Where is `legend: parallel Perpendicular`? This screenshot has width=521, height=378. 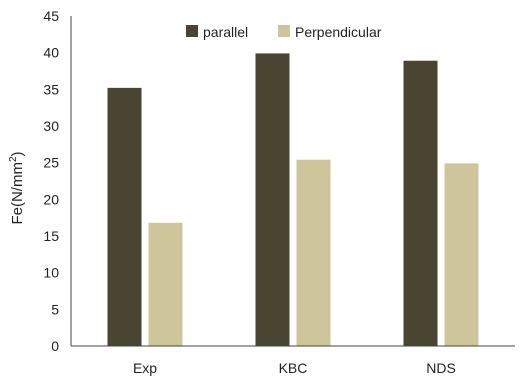
legend: parallel Perpendicular is located at coordinates (284, 32).